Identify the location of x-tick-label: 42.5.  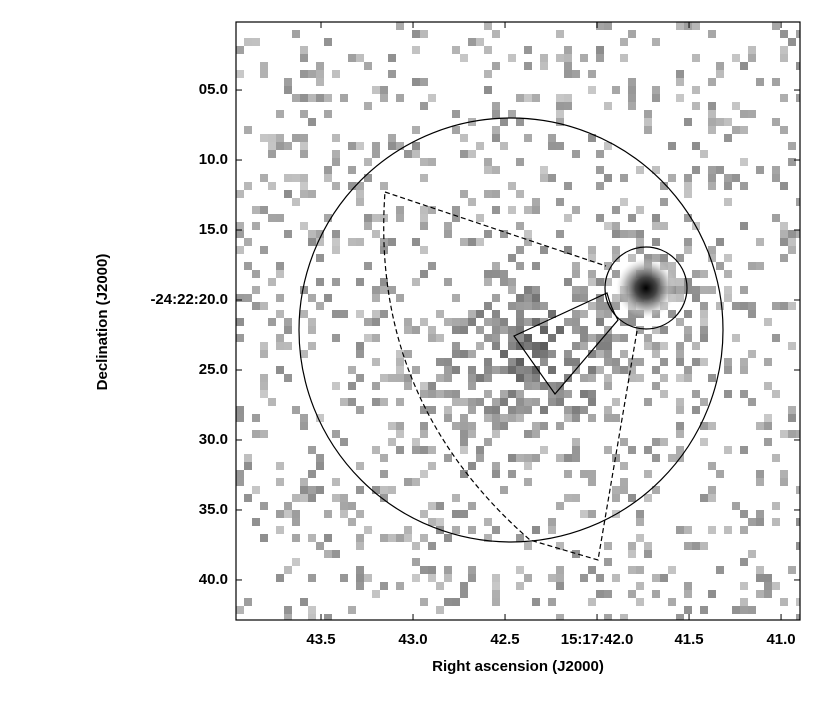
(504, 639).